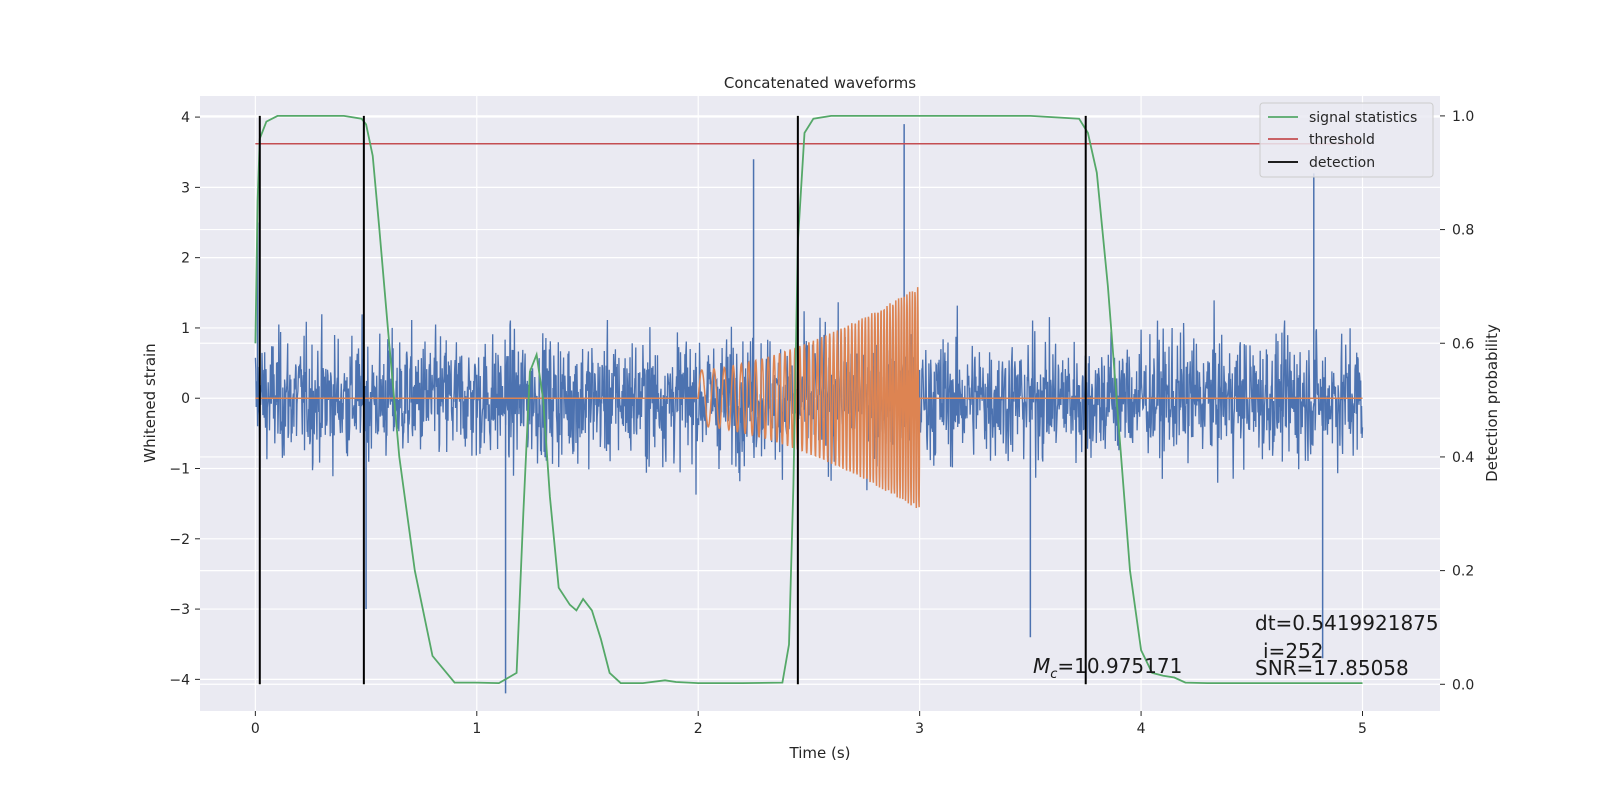 This screenshot has width=1600, height=800. Describe the element at coordinates (919, 729) in the screenshot. I see `x-tick-label: 3` at that location.